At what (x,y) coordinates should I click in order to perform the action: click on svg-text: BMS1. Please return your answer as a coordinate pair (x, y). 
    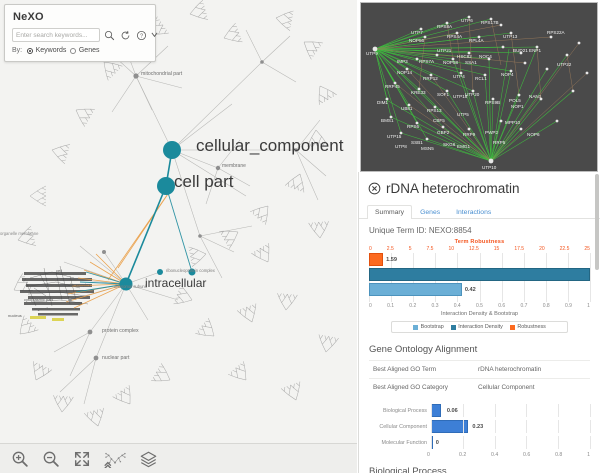
    Looking at the image, I should click on (387, 120).